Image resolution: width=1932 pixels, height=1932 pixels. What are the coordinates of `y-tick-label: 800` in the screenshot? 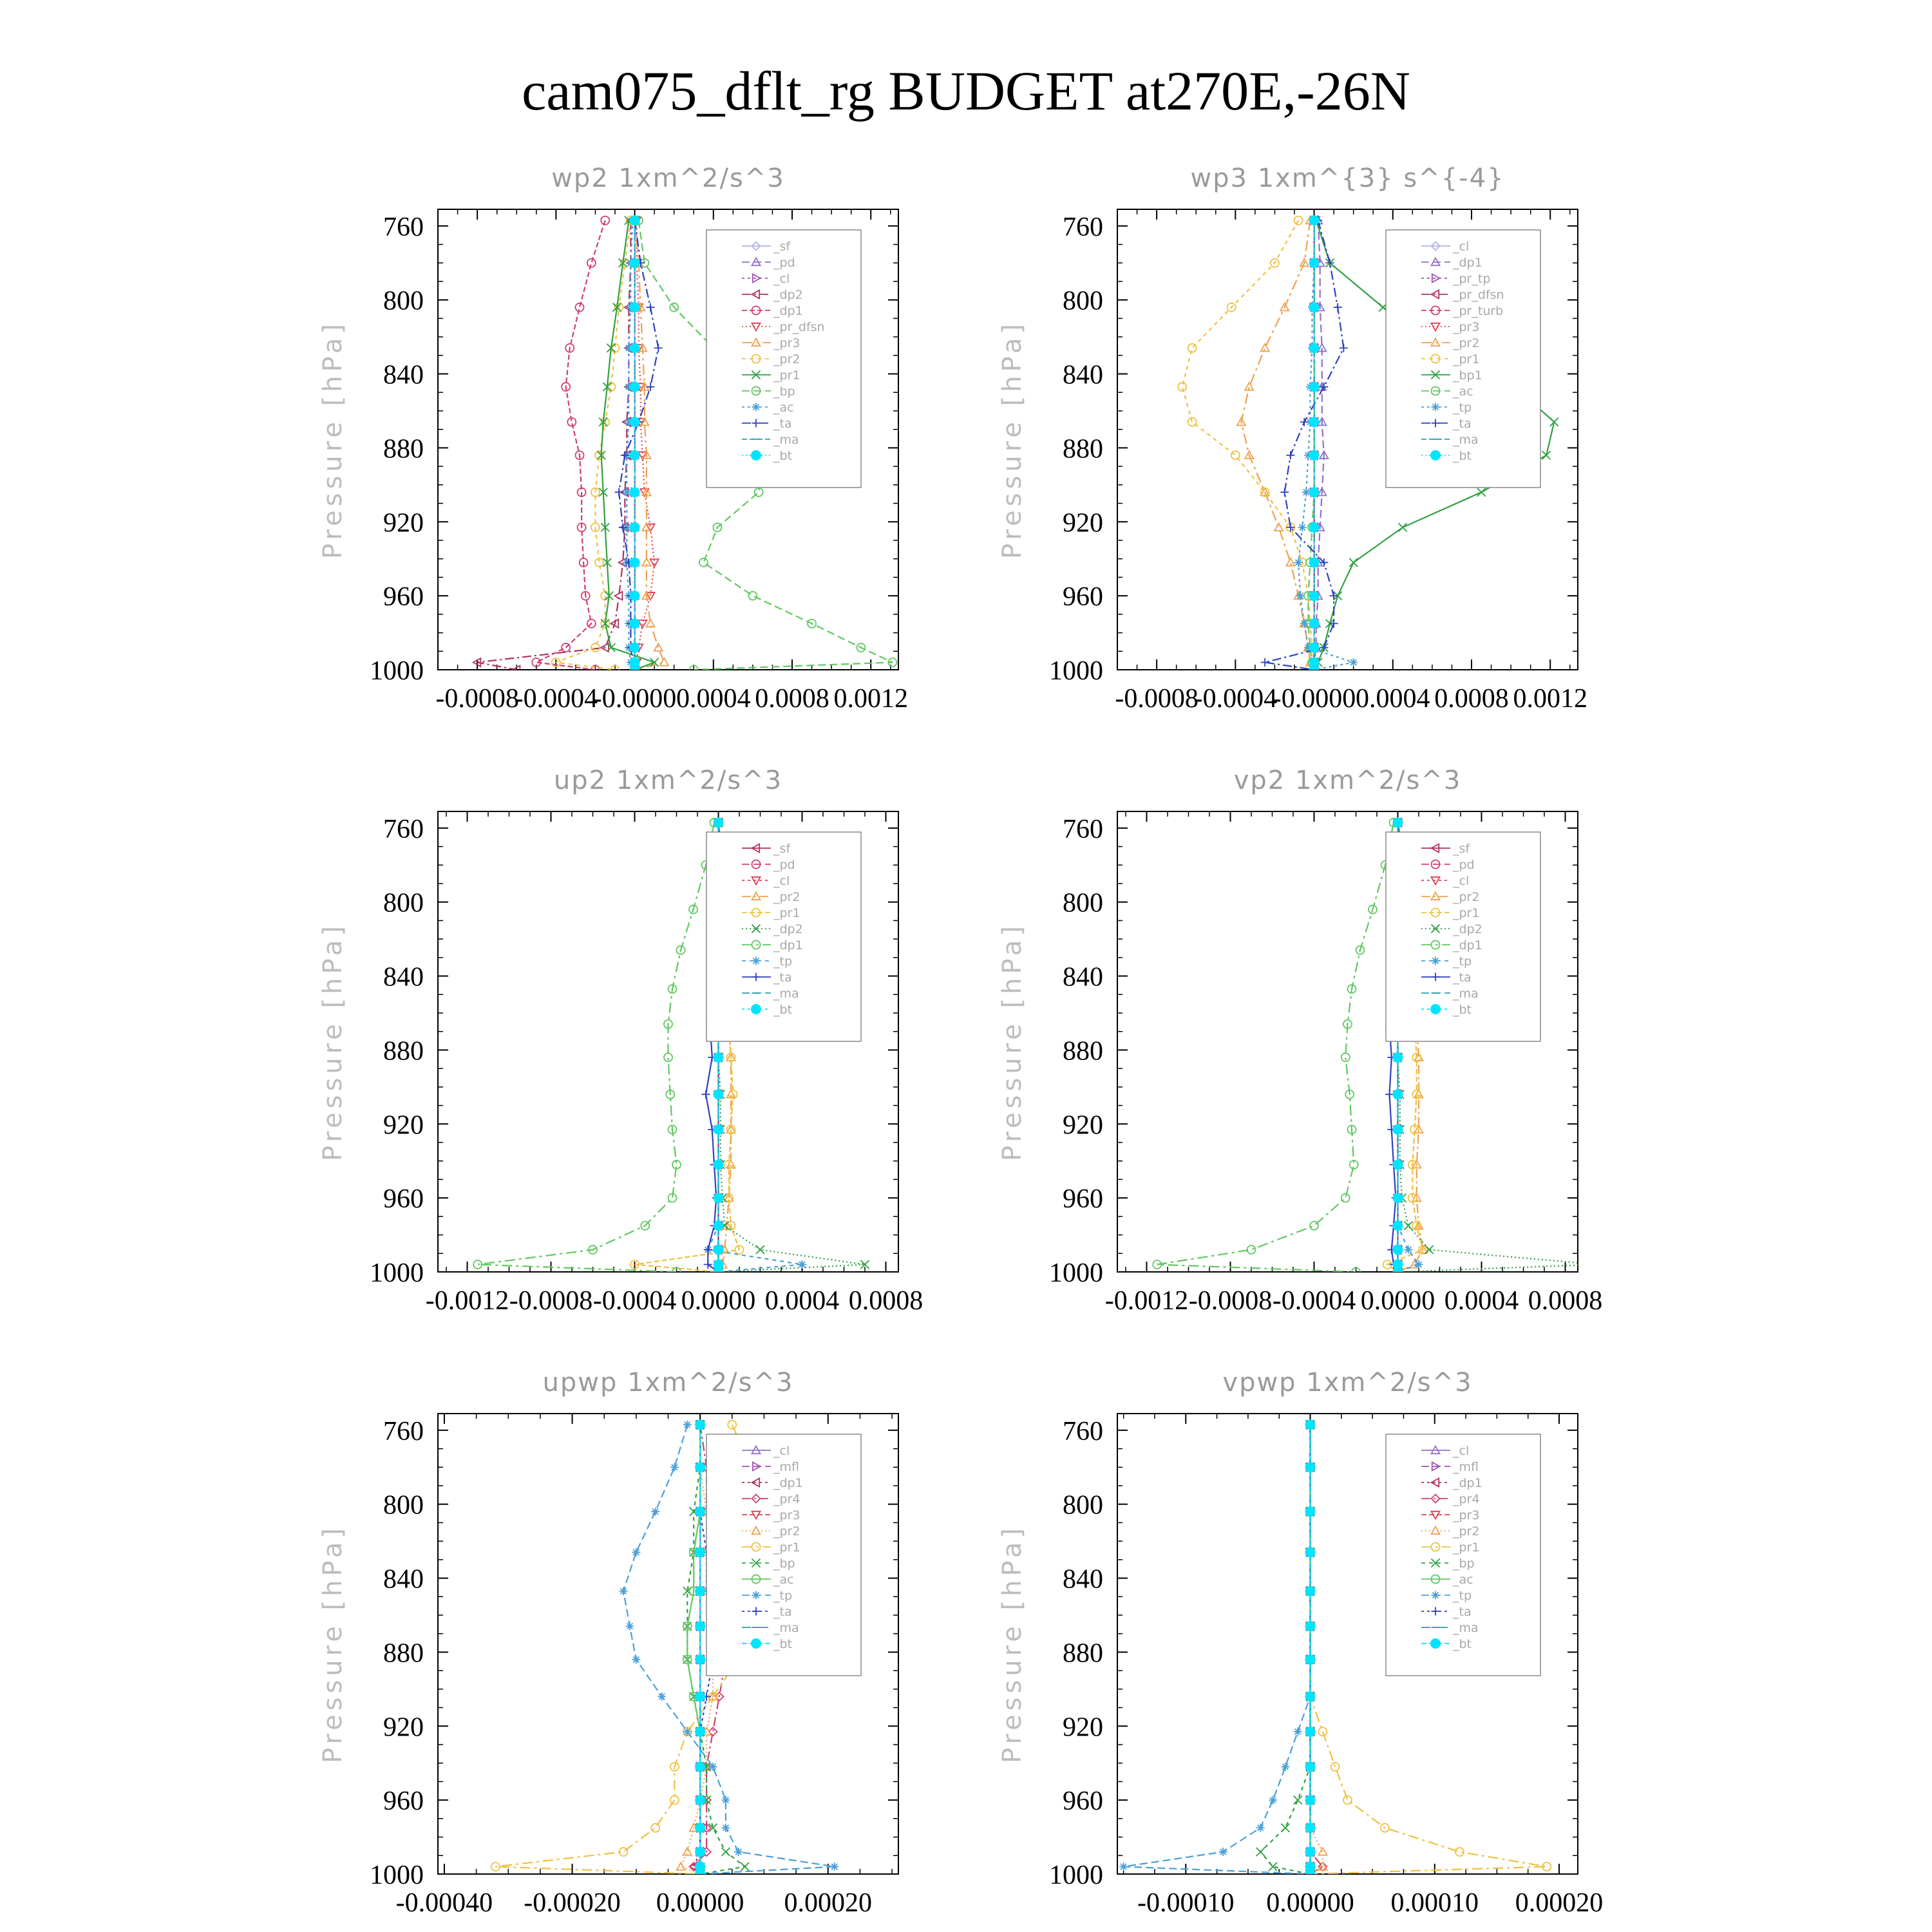 It's located at (403, 301).